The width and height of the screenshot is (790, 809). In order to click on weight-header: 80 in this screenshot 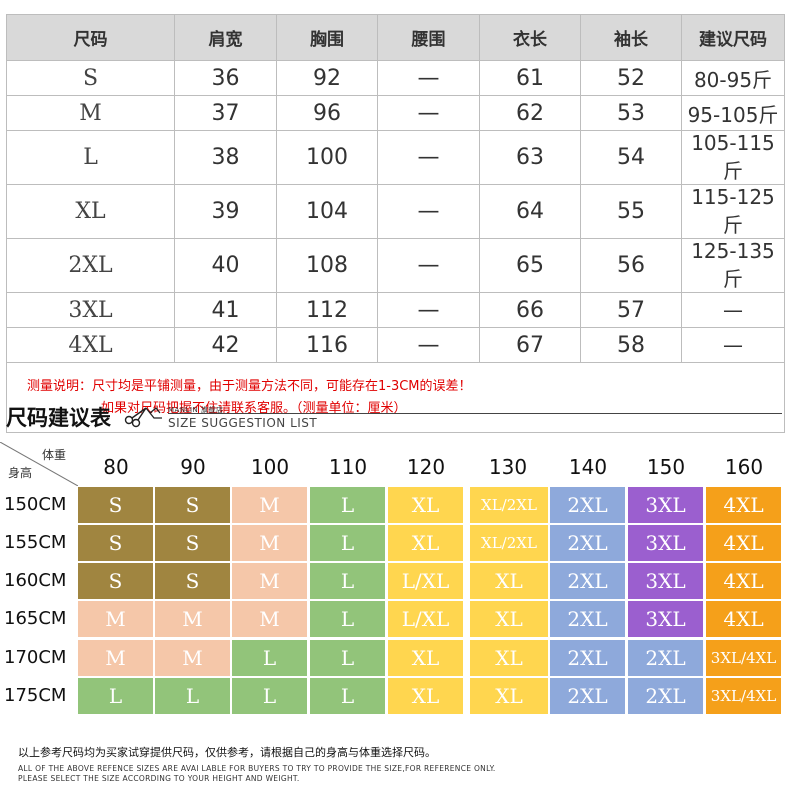, I will do `click(116, 467)`.